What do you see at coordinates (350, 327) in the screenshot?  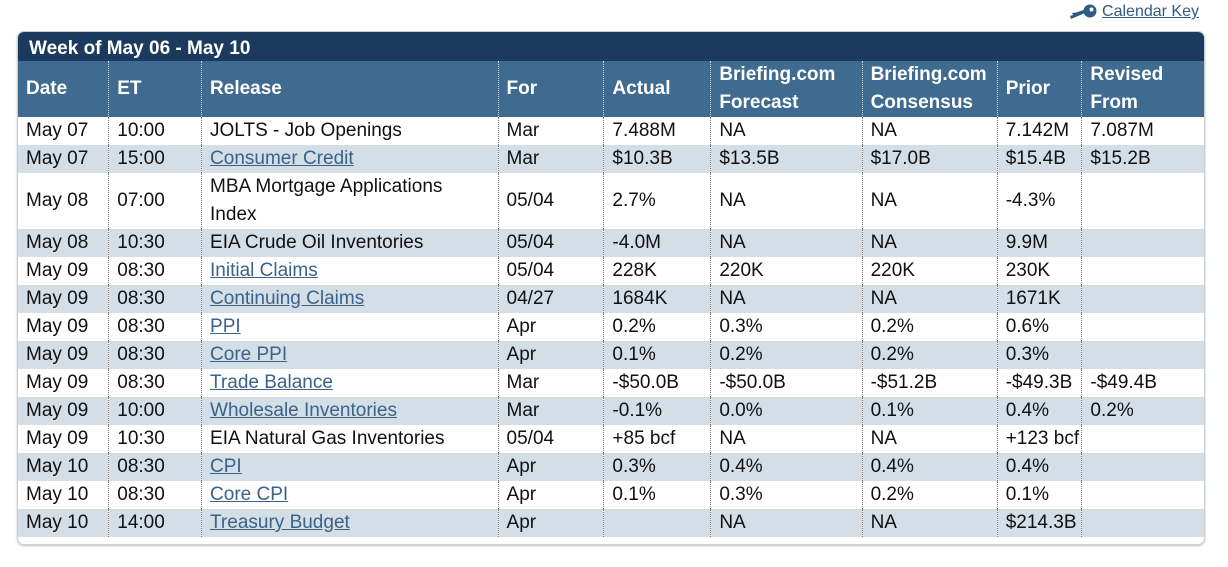 I see `cell-release: PPI` at bounding box center [350, 327].